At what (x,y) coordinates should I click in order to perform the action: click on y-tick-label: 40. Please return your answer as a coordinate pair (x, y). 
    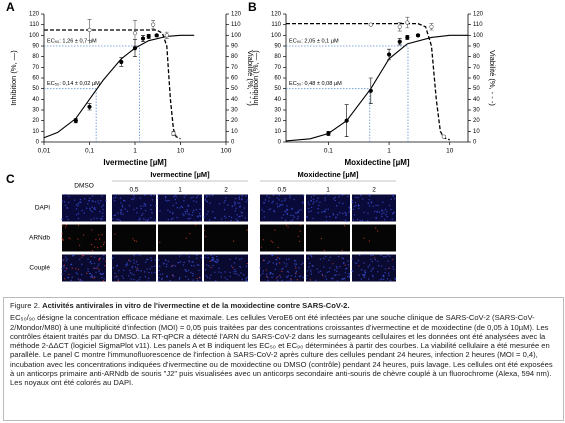
    Looking at the image, I should click on (35, 100).